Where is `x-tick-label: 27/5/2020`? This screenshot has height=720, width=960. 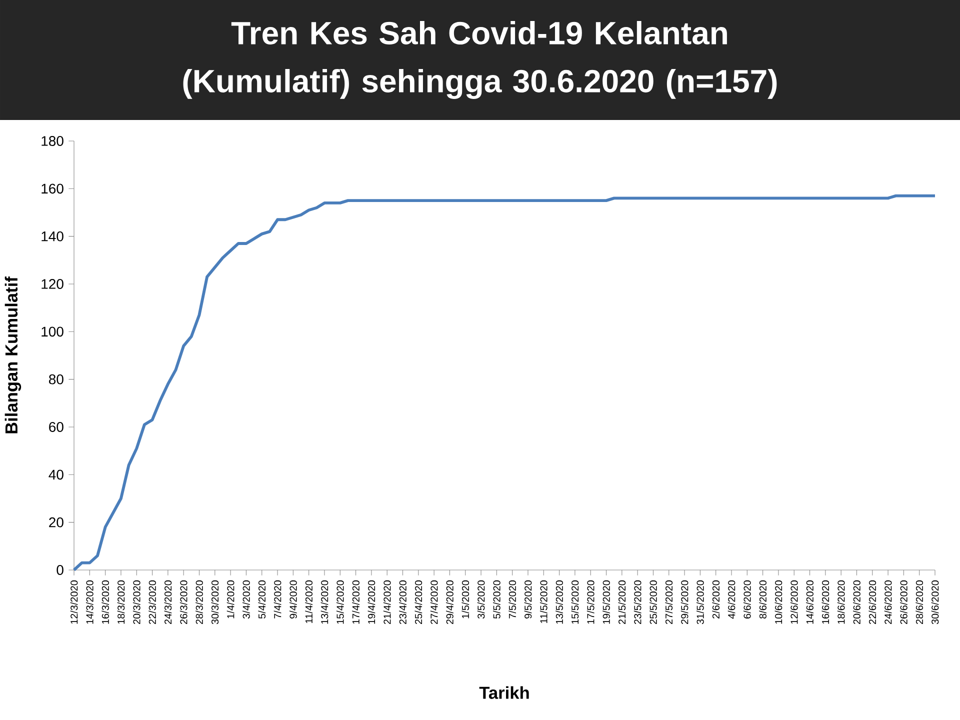 x-tick-label: 27/5/2020 is located at coordinates (669, 602).